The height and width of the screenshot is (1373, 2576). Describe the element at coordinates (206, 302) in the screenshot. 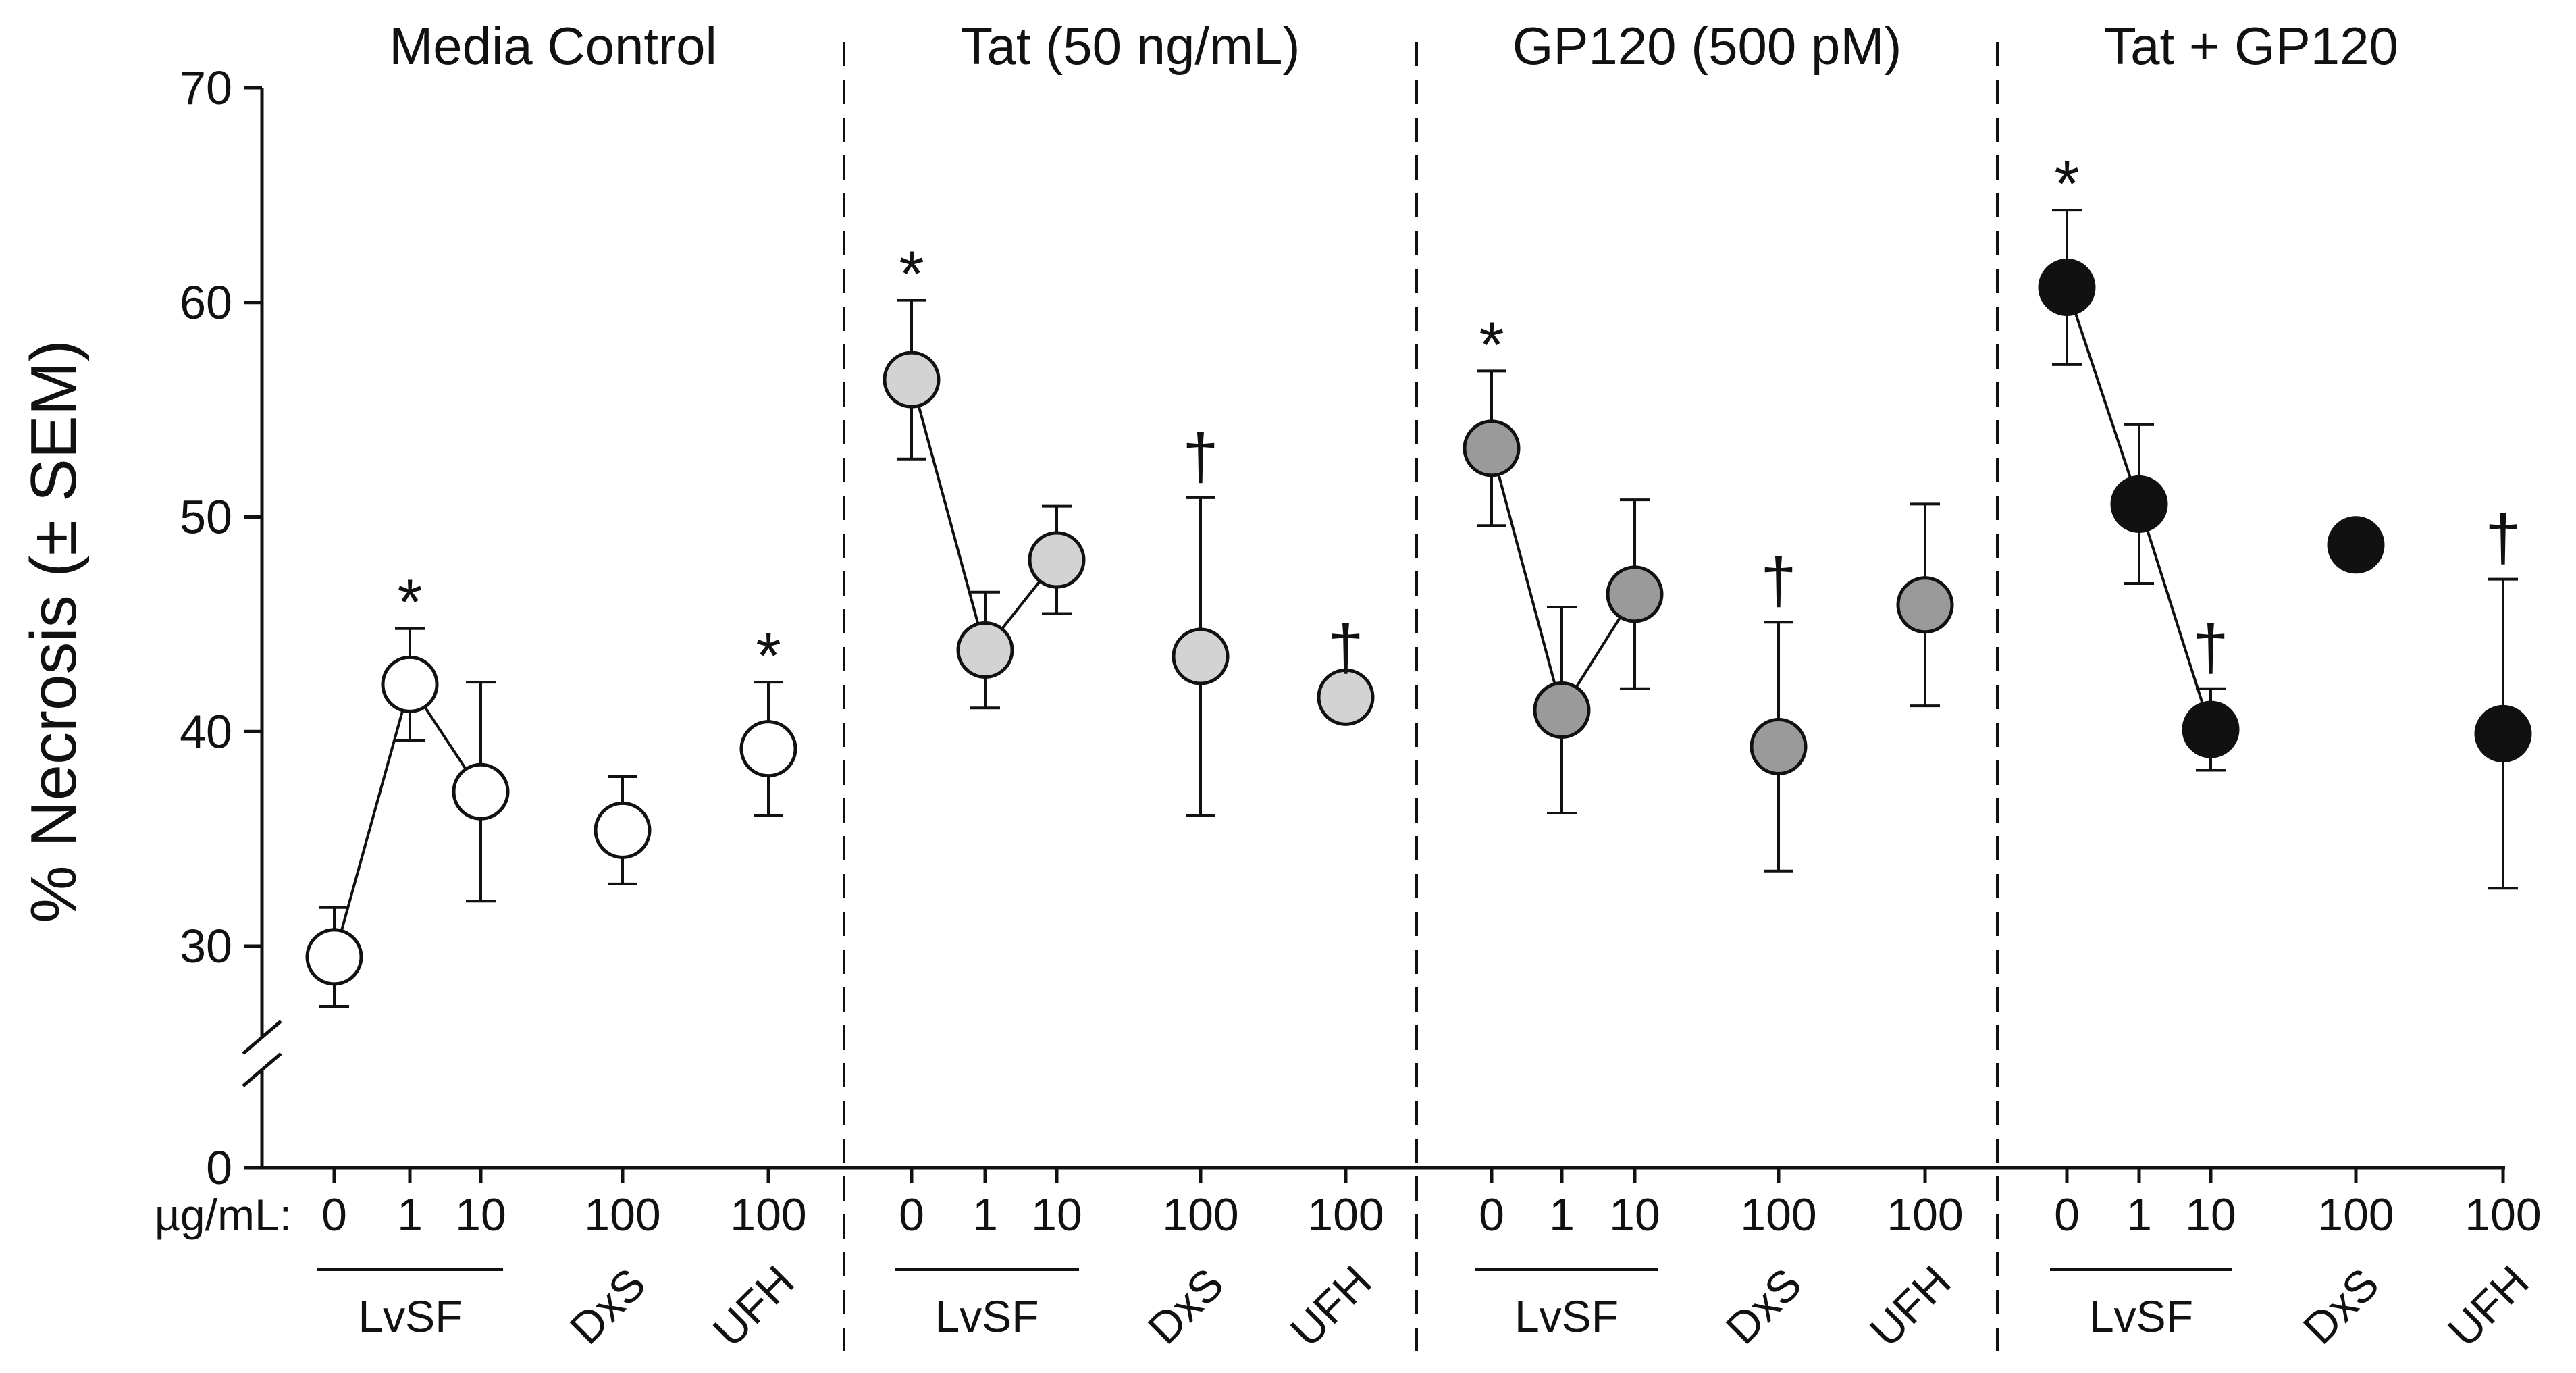

I see `y-tick-label: 60` at that location.